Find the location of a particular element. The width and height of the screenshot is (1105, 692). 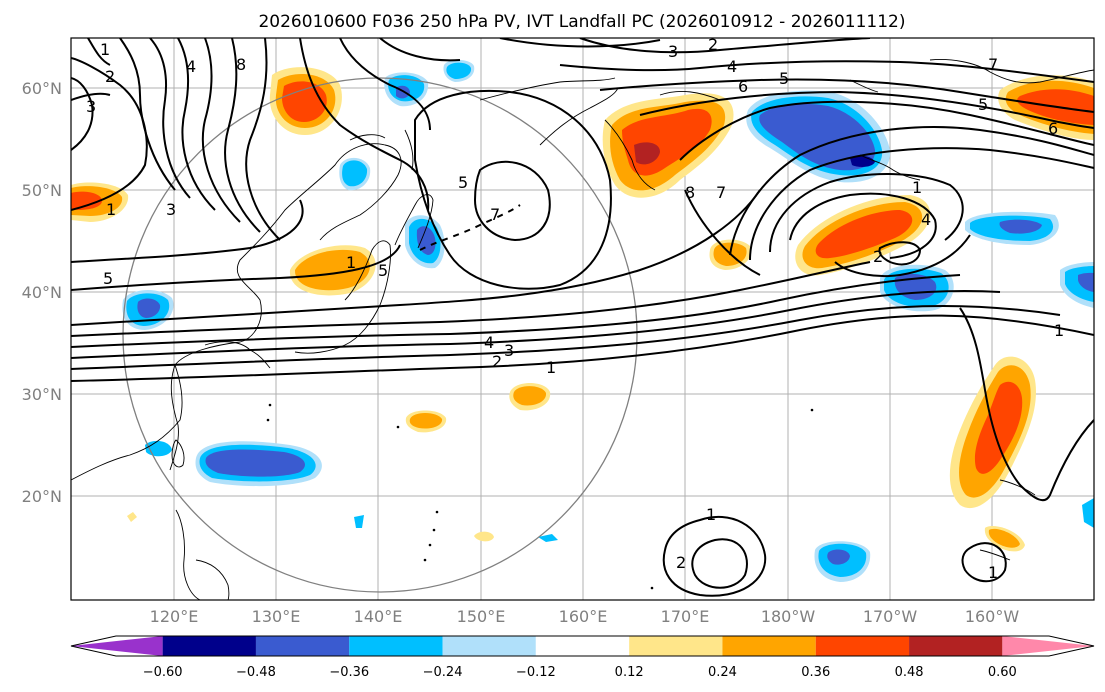

colorbar-tick-label: 0.36 is located at coordinates (815, 672).